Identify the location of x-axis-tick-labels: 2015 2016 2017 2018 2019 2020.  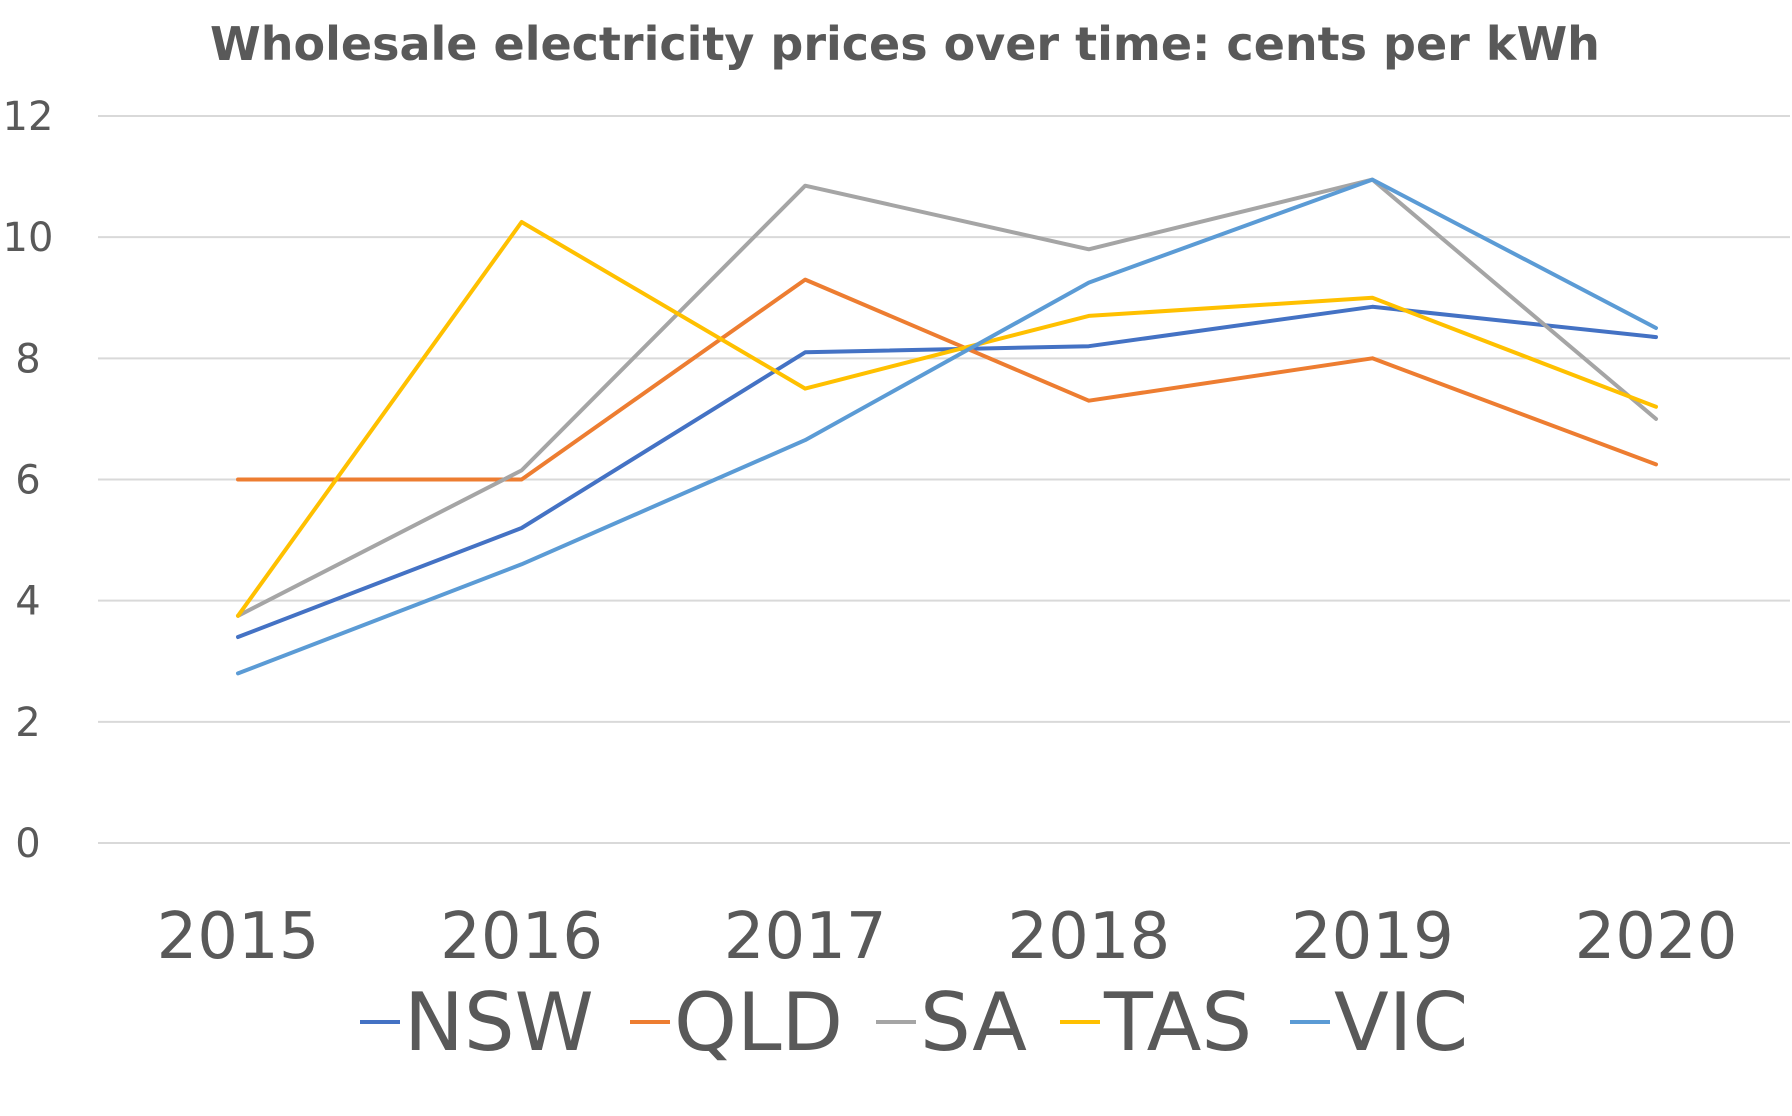
(947, 937).